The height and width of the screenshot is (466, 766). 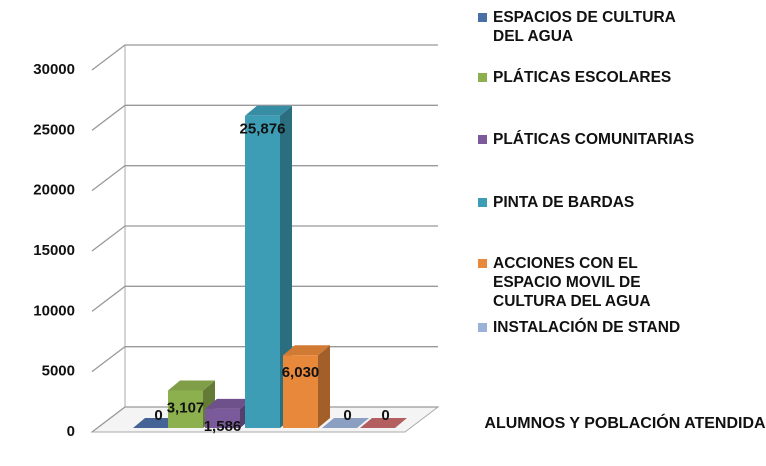 What do you see at coordinates (54, 310) in the screenshot?
I see `y-tick-label: 10000` at bounding box center [54, 310].